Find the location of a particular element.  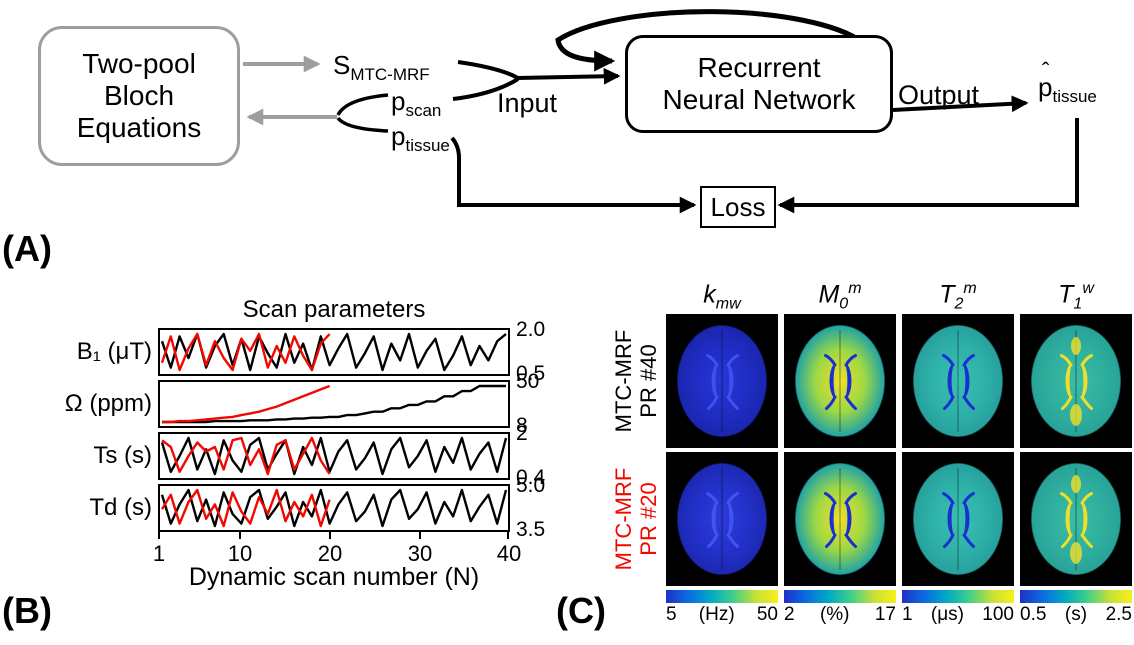

cbar-m0m-min: 2 is located at coordinates (789, 614).